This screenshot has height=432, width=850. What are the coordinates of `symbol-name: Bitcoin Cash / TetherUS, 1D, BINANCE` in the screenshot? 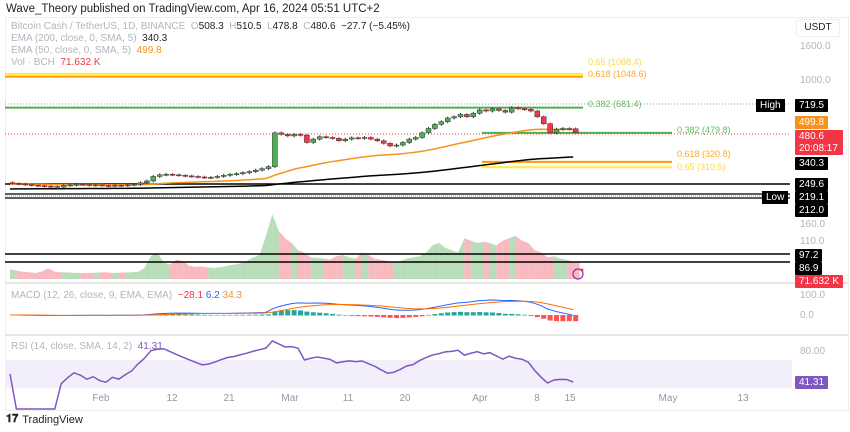 It's located at (98, 26).